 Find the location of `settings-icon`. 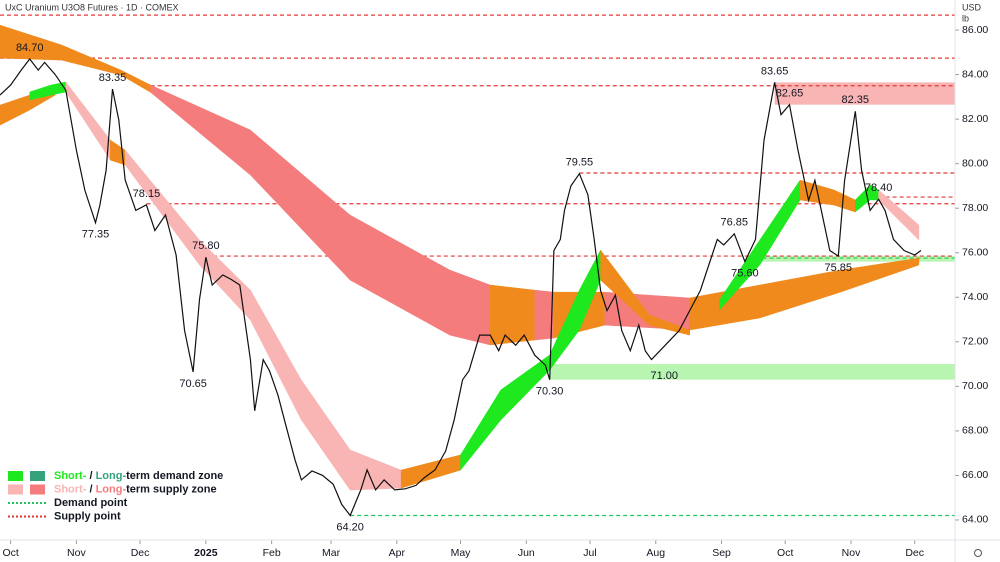

settings-icon is located at coordinates (978, 553).